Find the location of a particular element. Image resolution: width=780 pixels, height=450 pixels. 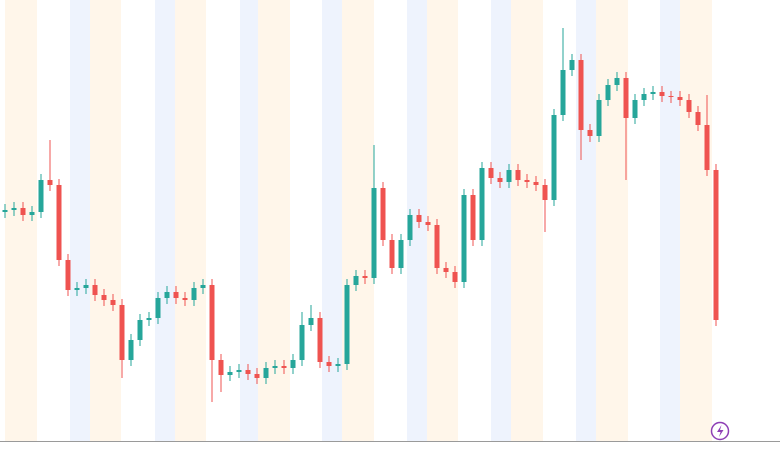

lightning-icon is located at coordinates (720, 431).